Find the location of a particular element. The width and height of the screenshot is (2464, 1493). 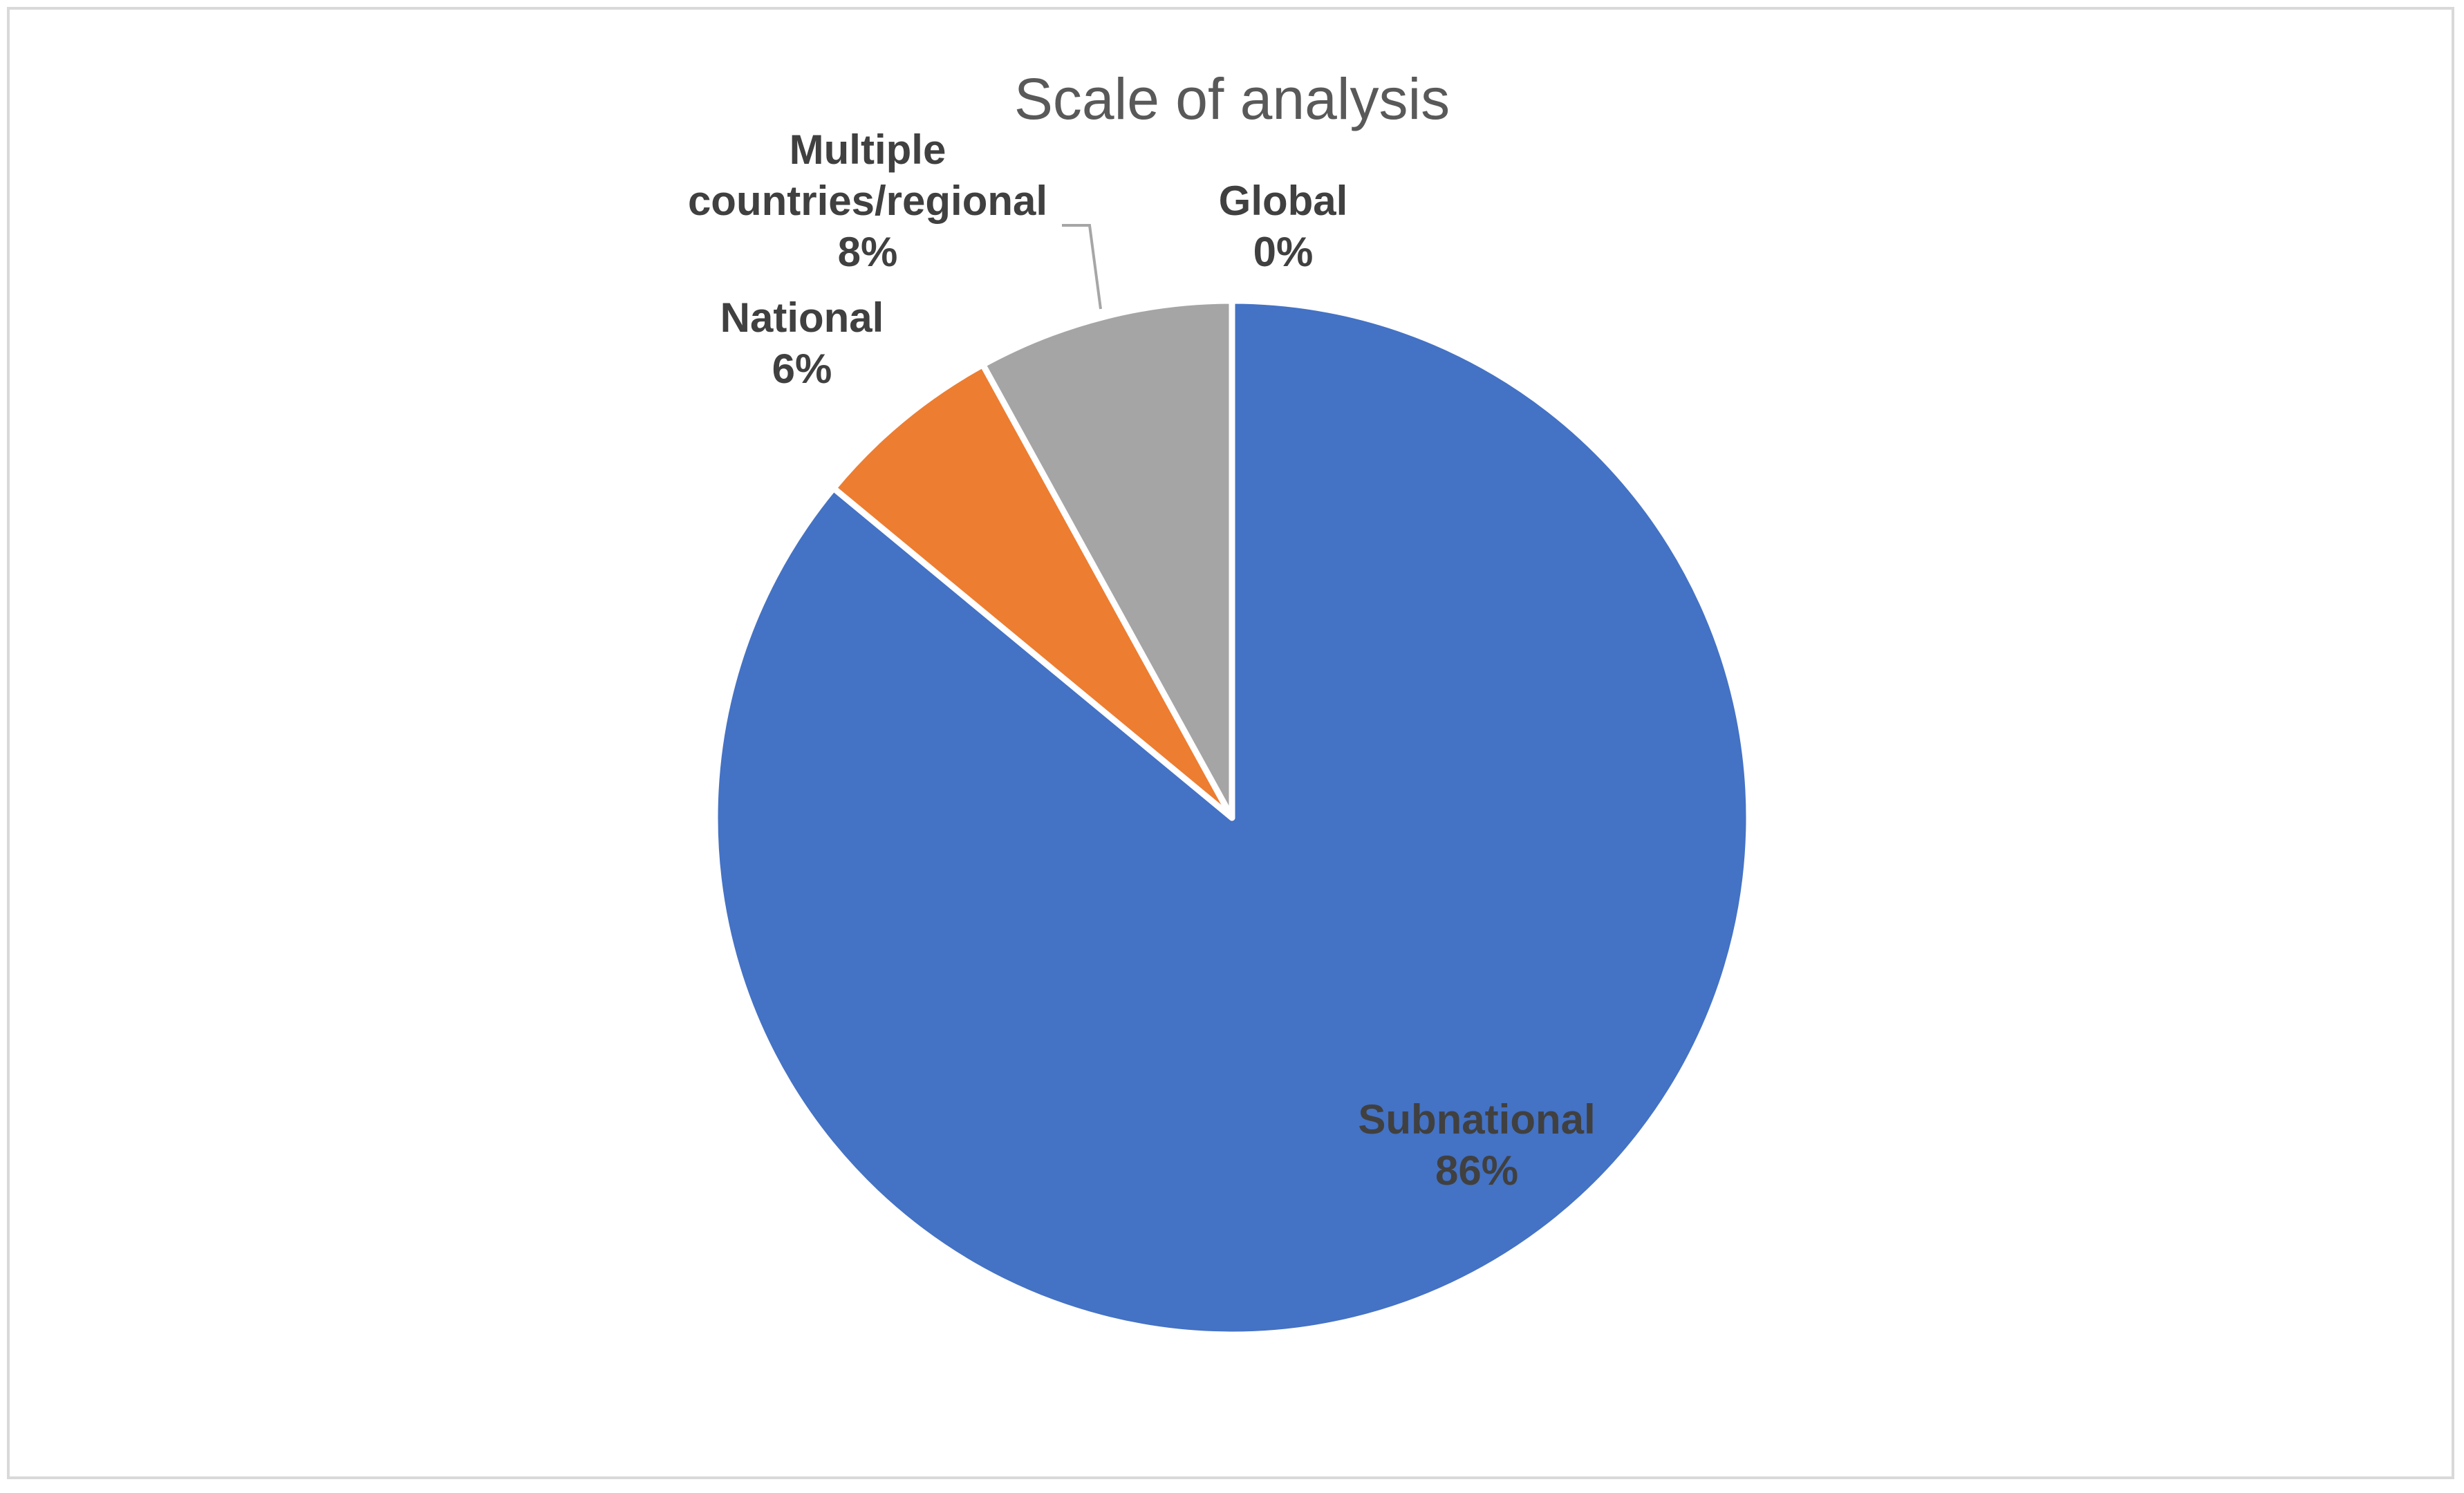

data-label-multiple-countries-regional: Multiple countries/regional 8% is located at coordinates (867, 200).